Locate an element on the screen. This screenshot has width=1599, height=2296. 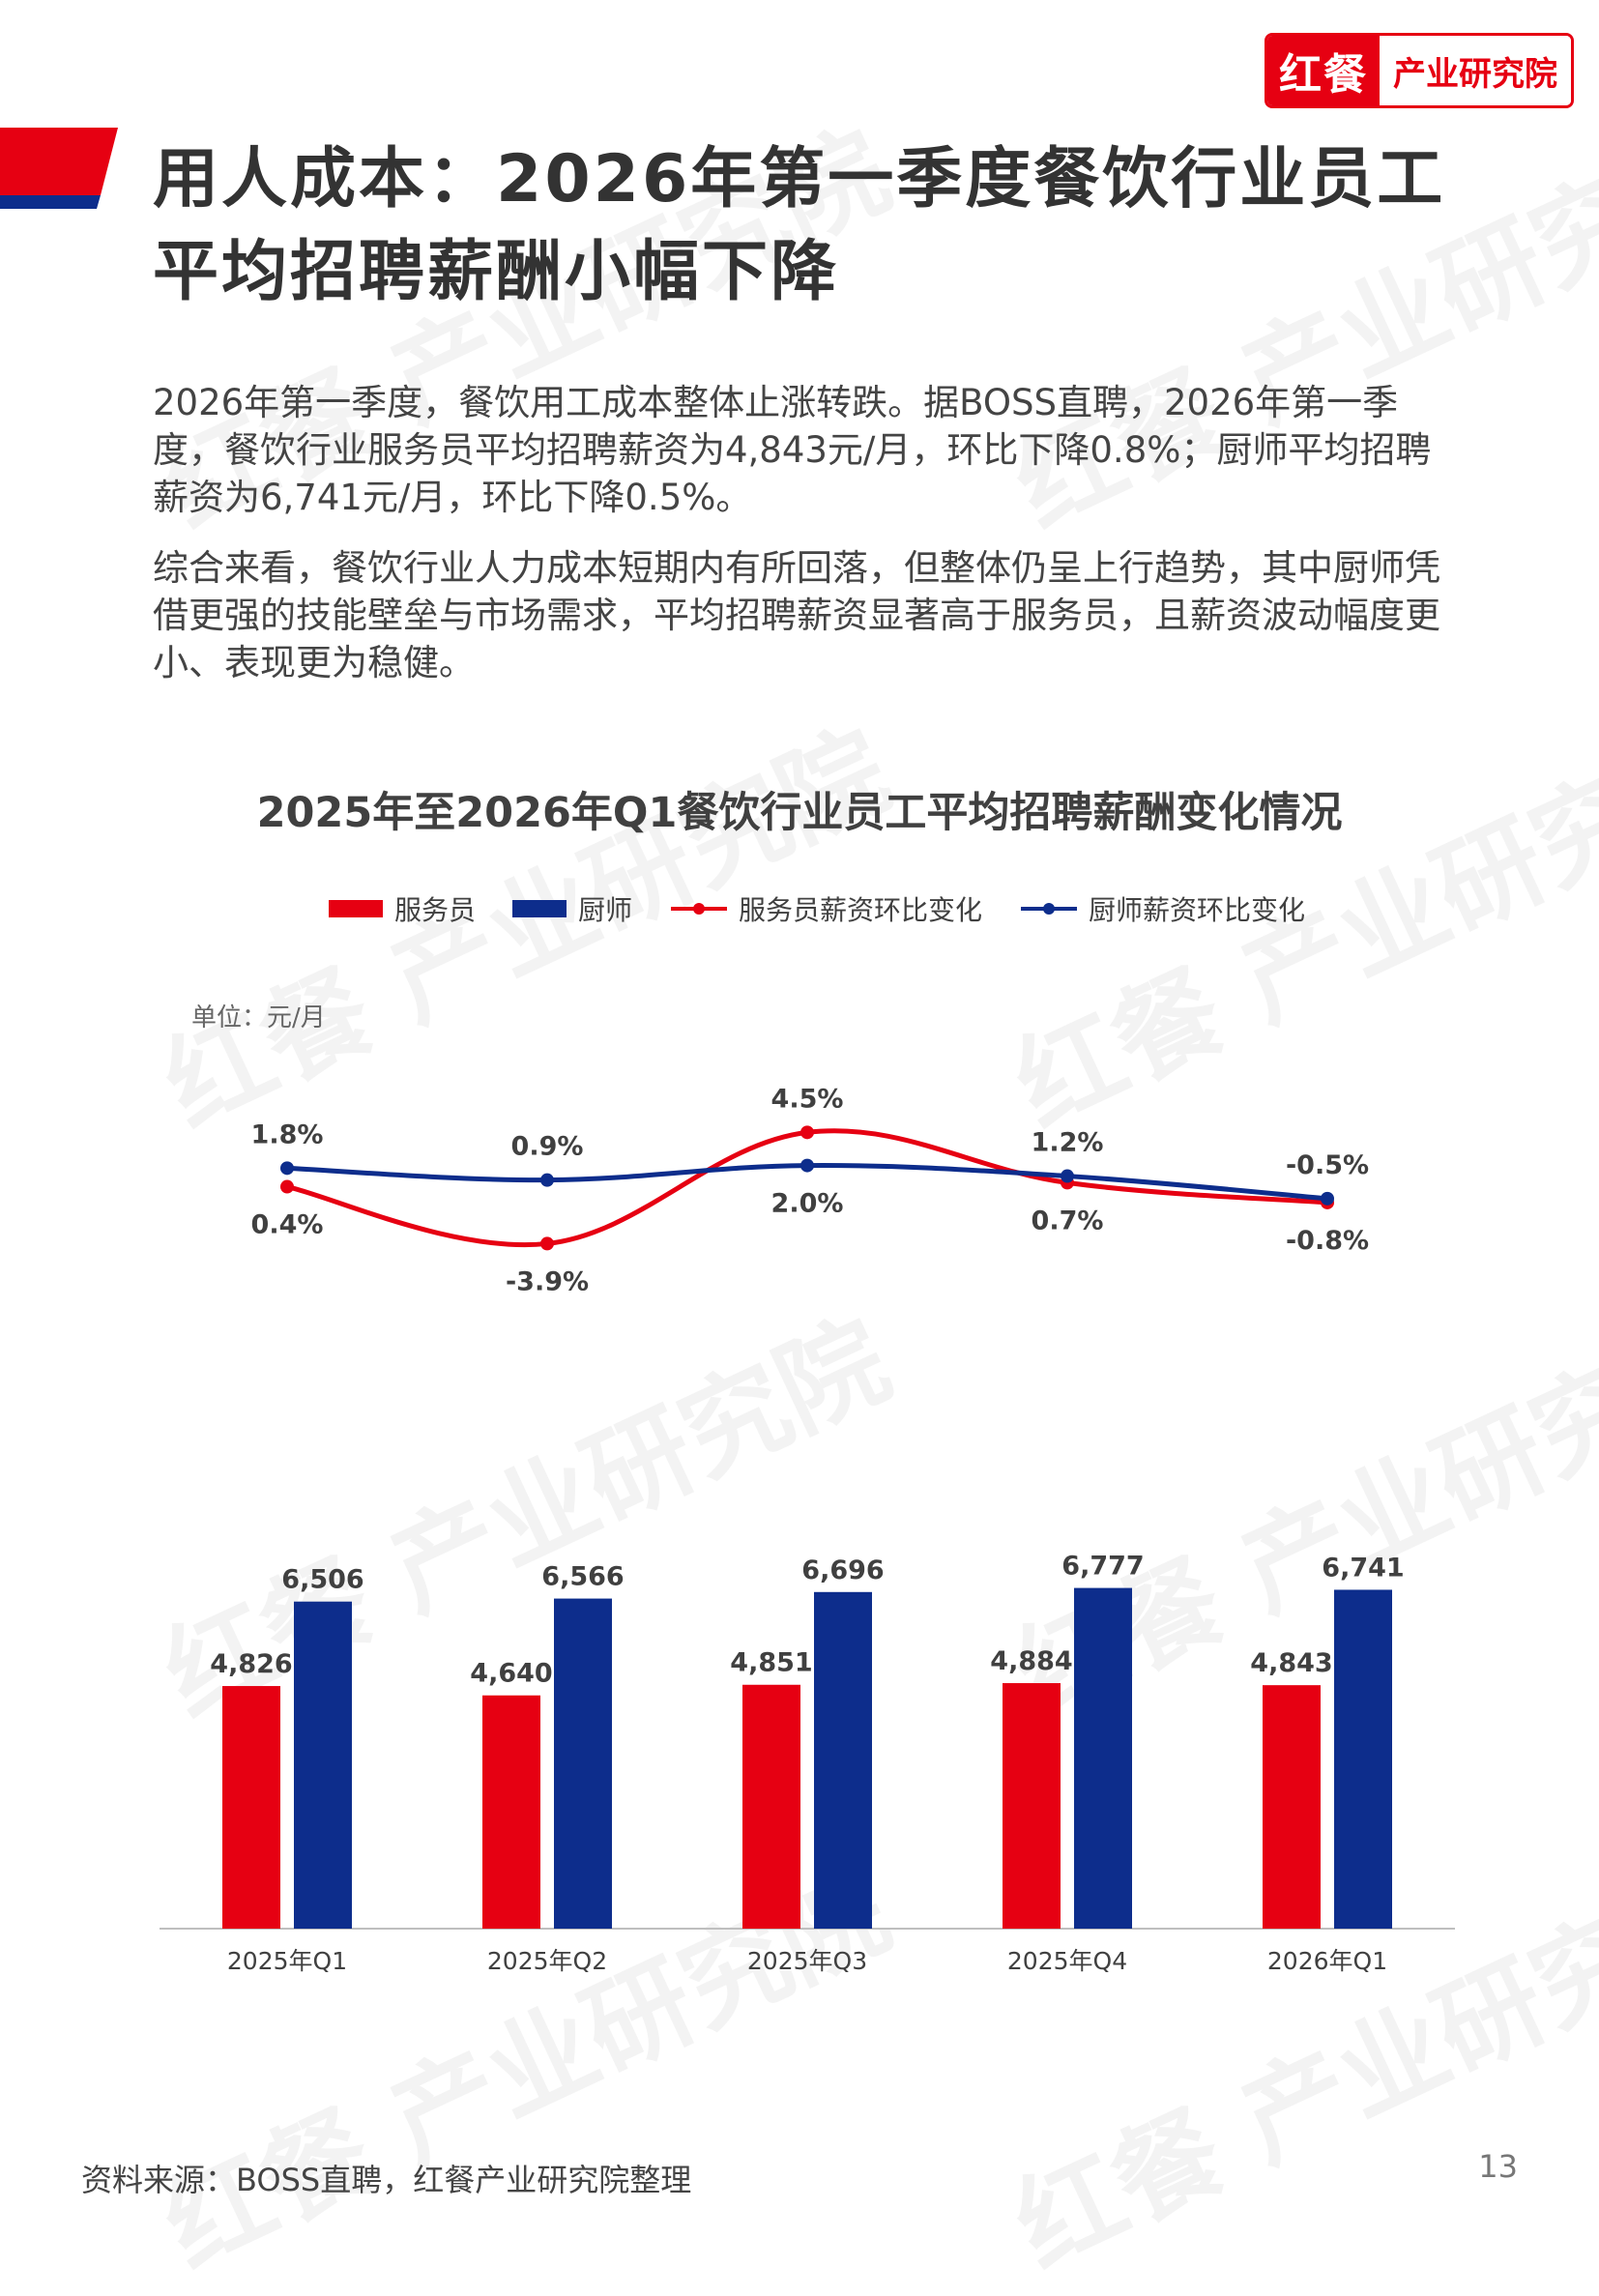
legend-swatch-waiter is located at coordinates (356, 909).